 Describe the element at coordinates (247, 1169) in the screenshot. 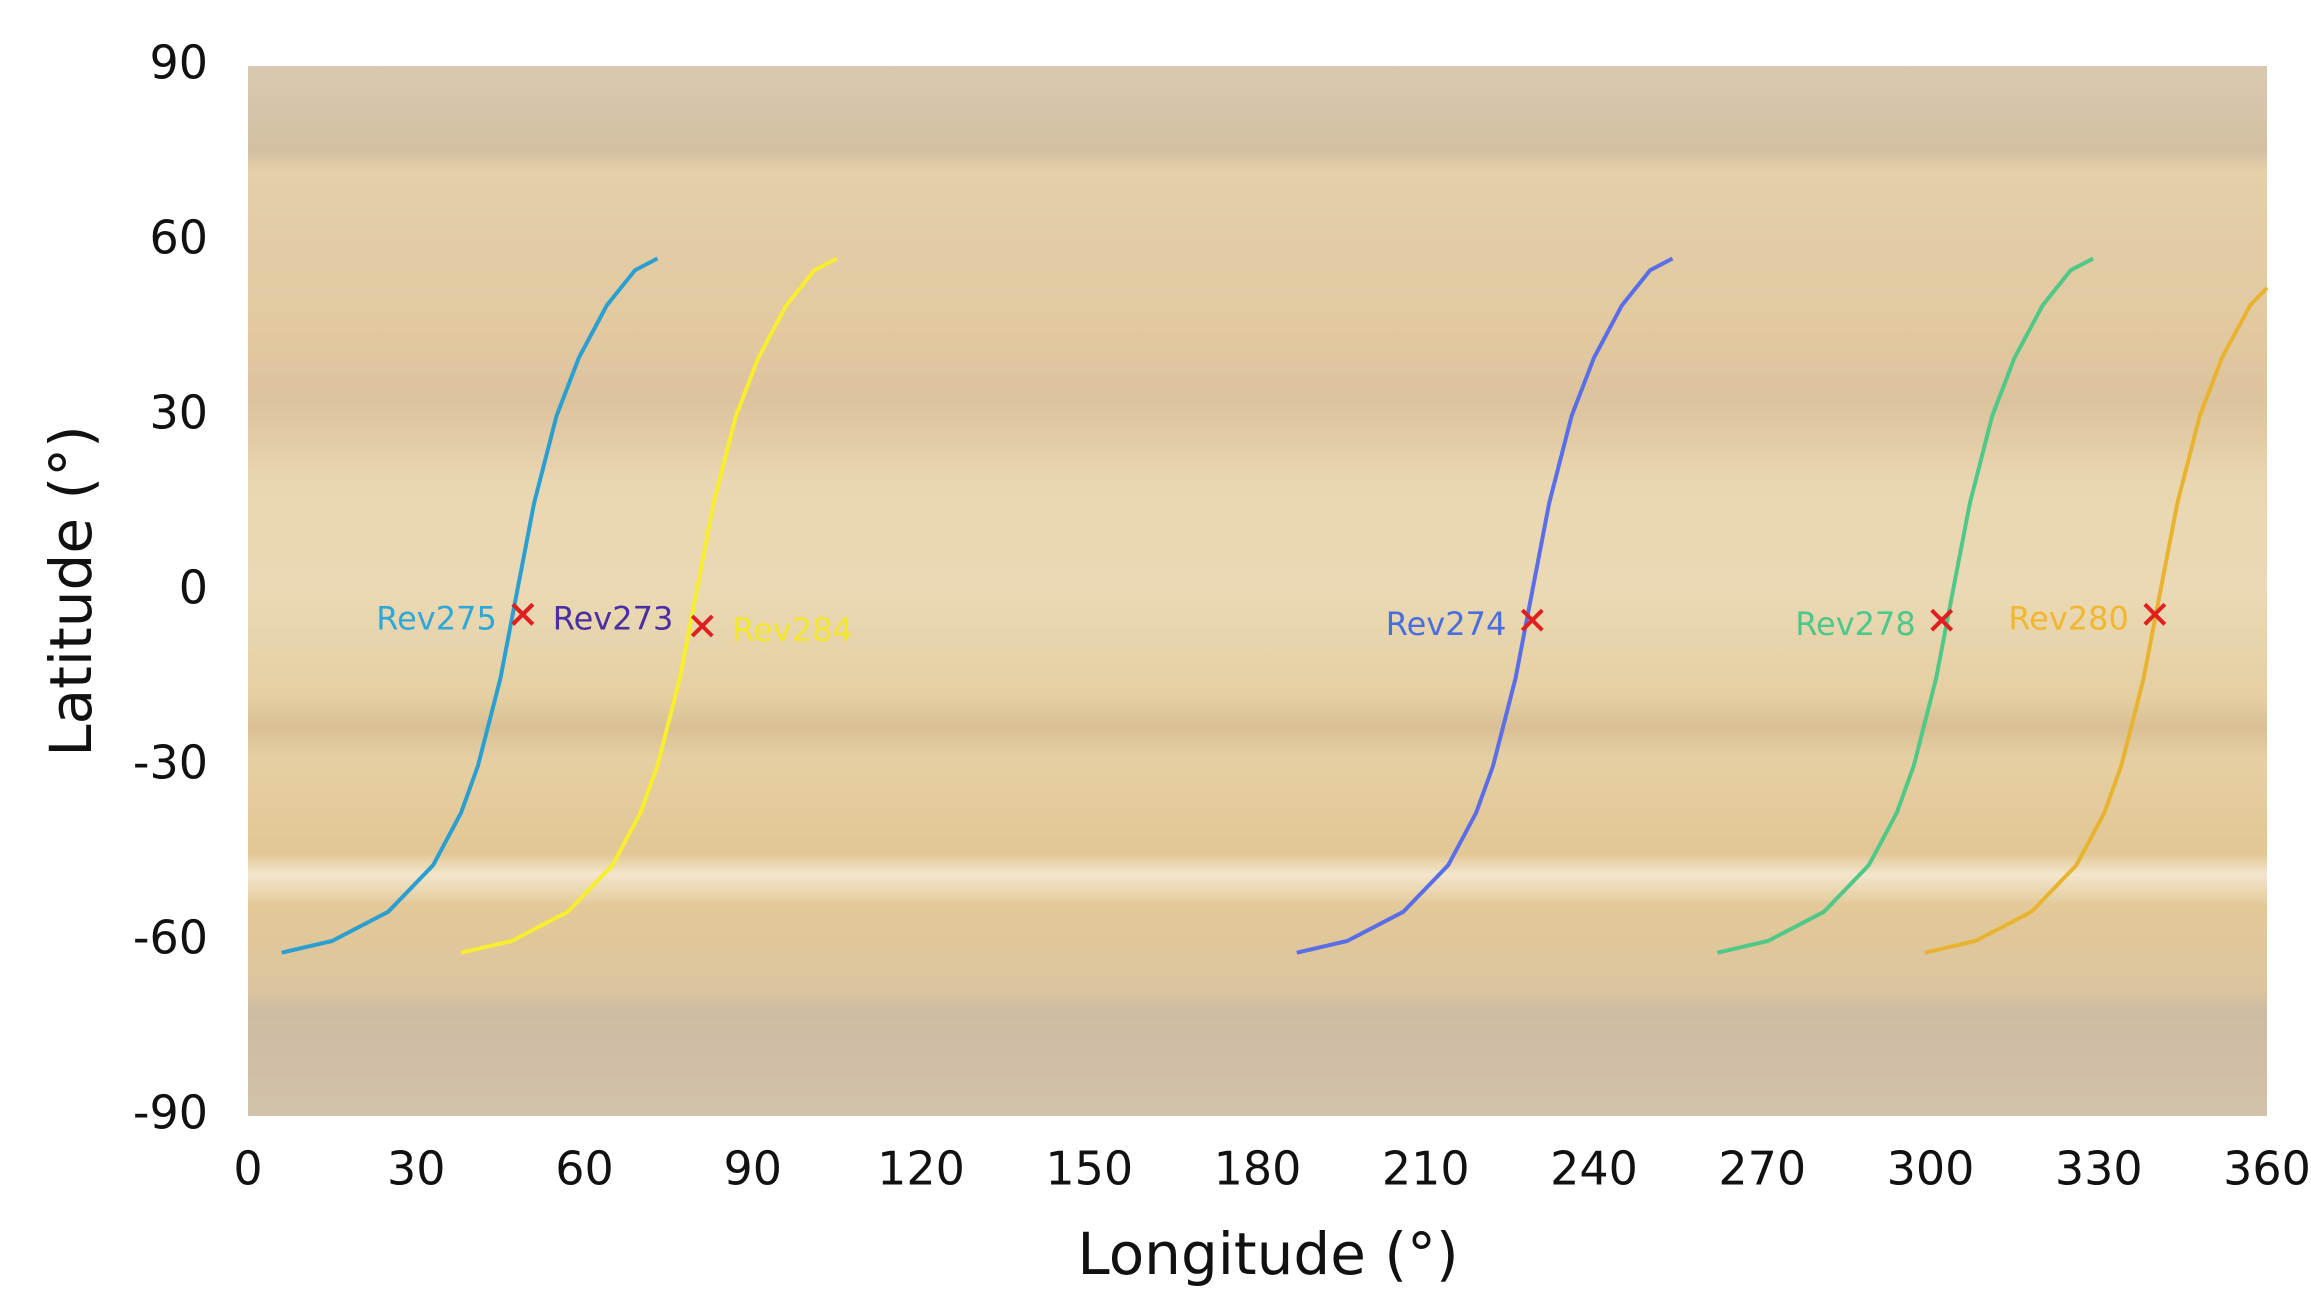

I see `x-tick-label: 0` at that location.